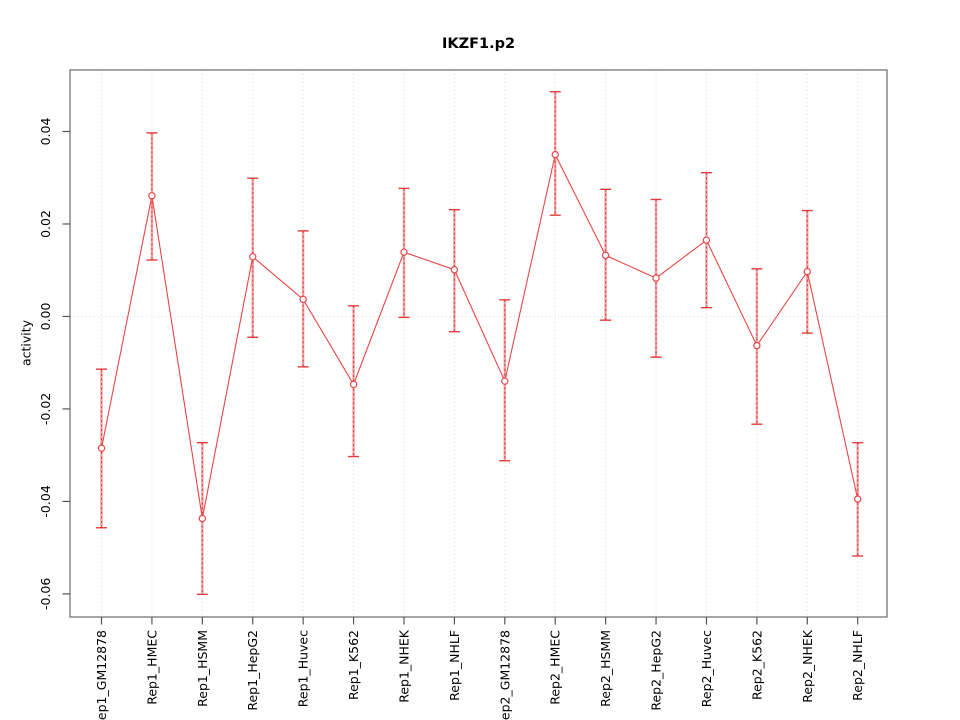  I want to click on chart-title: IKZF1.p2, so click(478, 44).